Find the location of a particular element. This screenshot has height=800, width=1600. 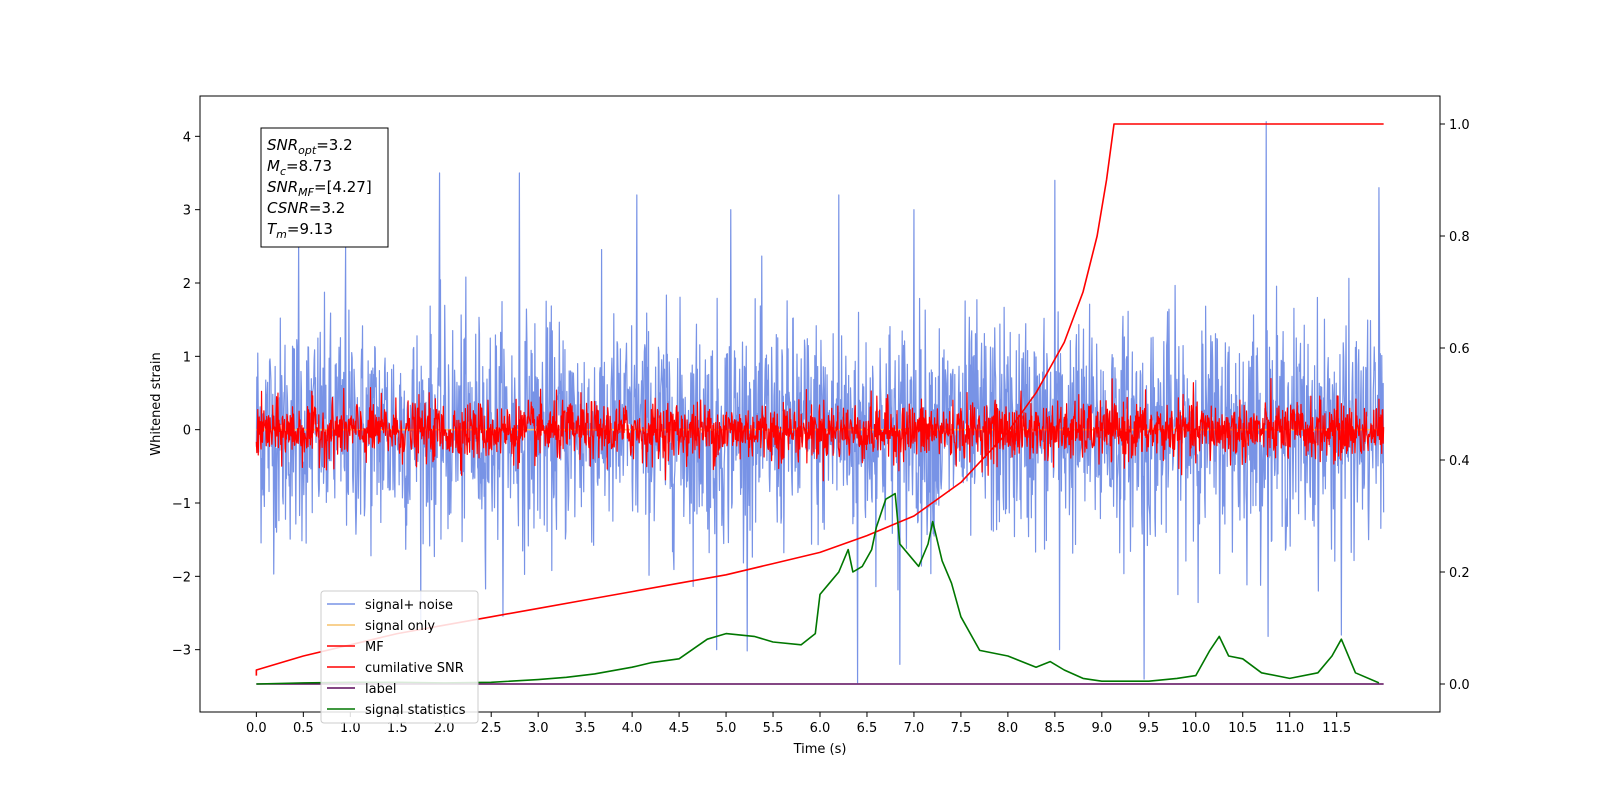

annotation-frame is located at coordinates (324, 187).